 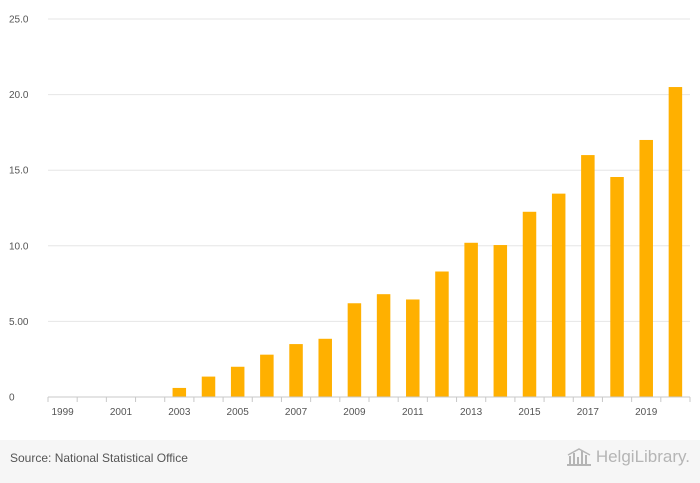 I want to click on x-tick-label: 2015, so click(x=529, y=412).